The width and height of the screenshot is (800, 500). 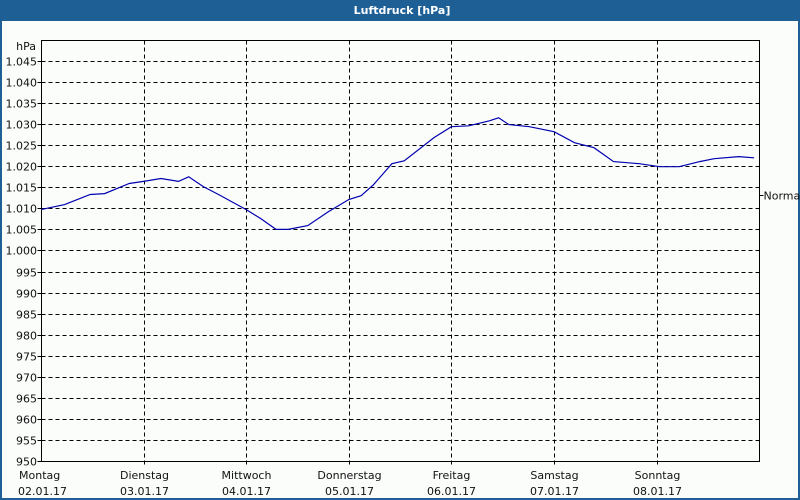 I want to click on window-title: Luftdruck [hPa], so click(x=401, y=10).